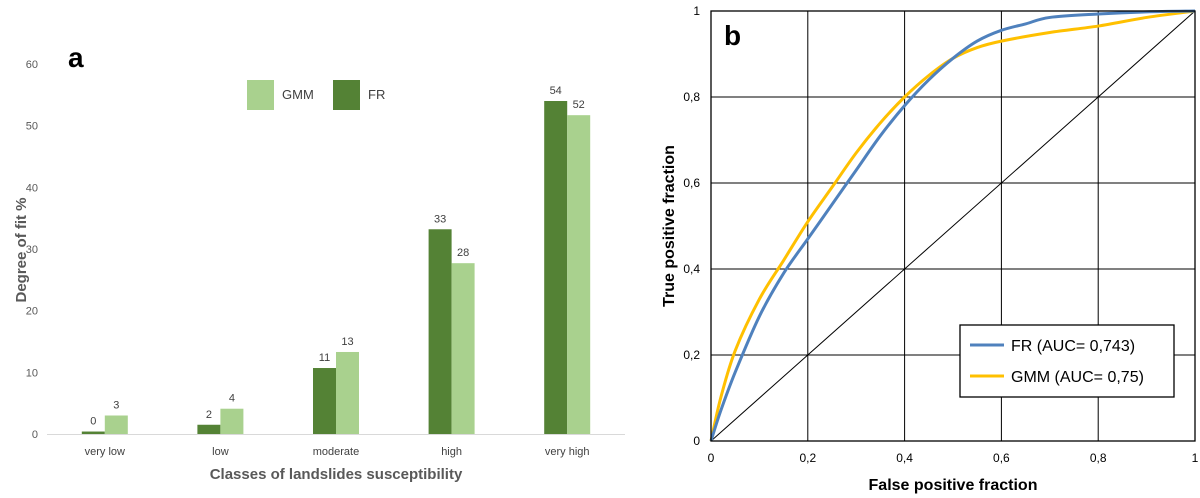 This screenshot has width=1200, height=498. Describe the element at coordinates (32, 312) in the screenshot. I see `y-tick-label-a: 20` at that location.